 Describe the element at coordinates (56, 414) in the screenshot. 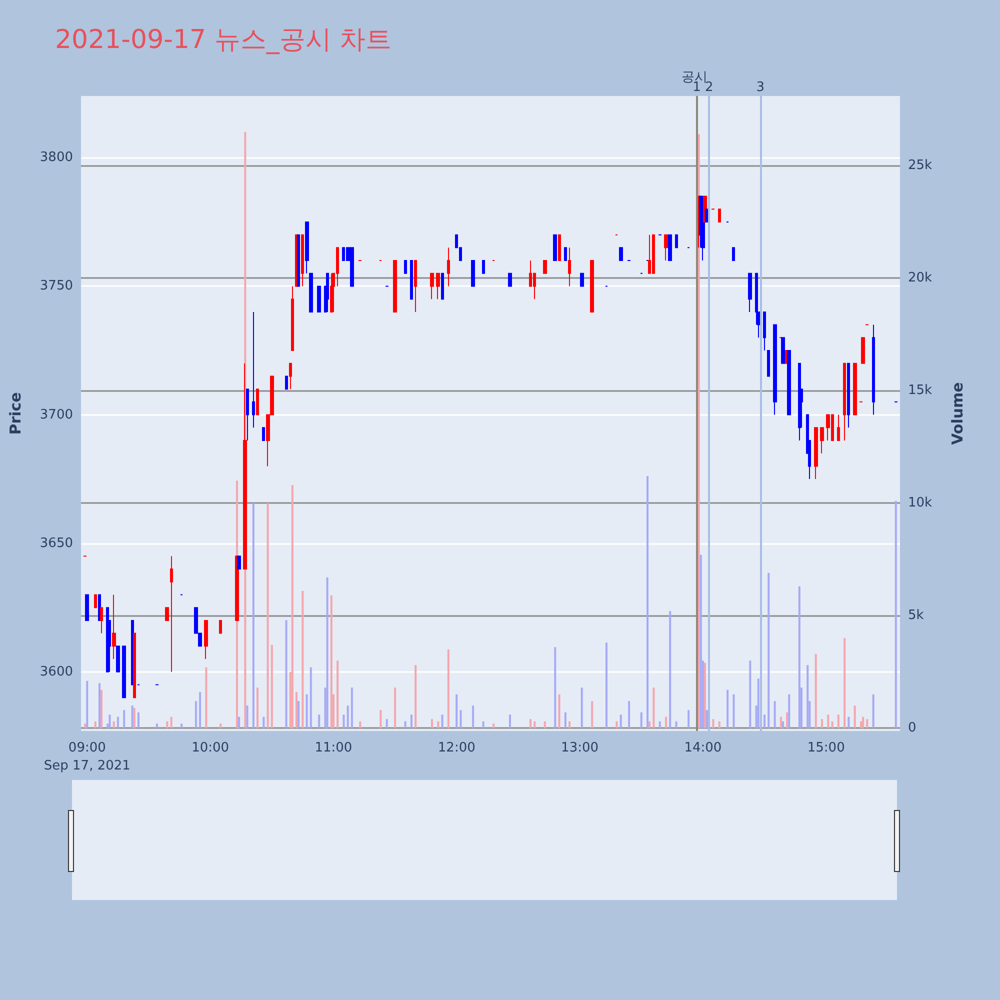

I see `y-tick-label: 3700` at that location.